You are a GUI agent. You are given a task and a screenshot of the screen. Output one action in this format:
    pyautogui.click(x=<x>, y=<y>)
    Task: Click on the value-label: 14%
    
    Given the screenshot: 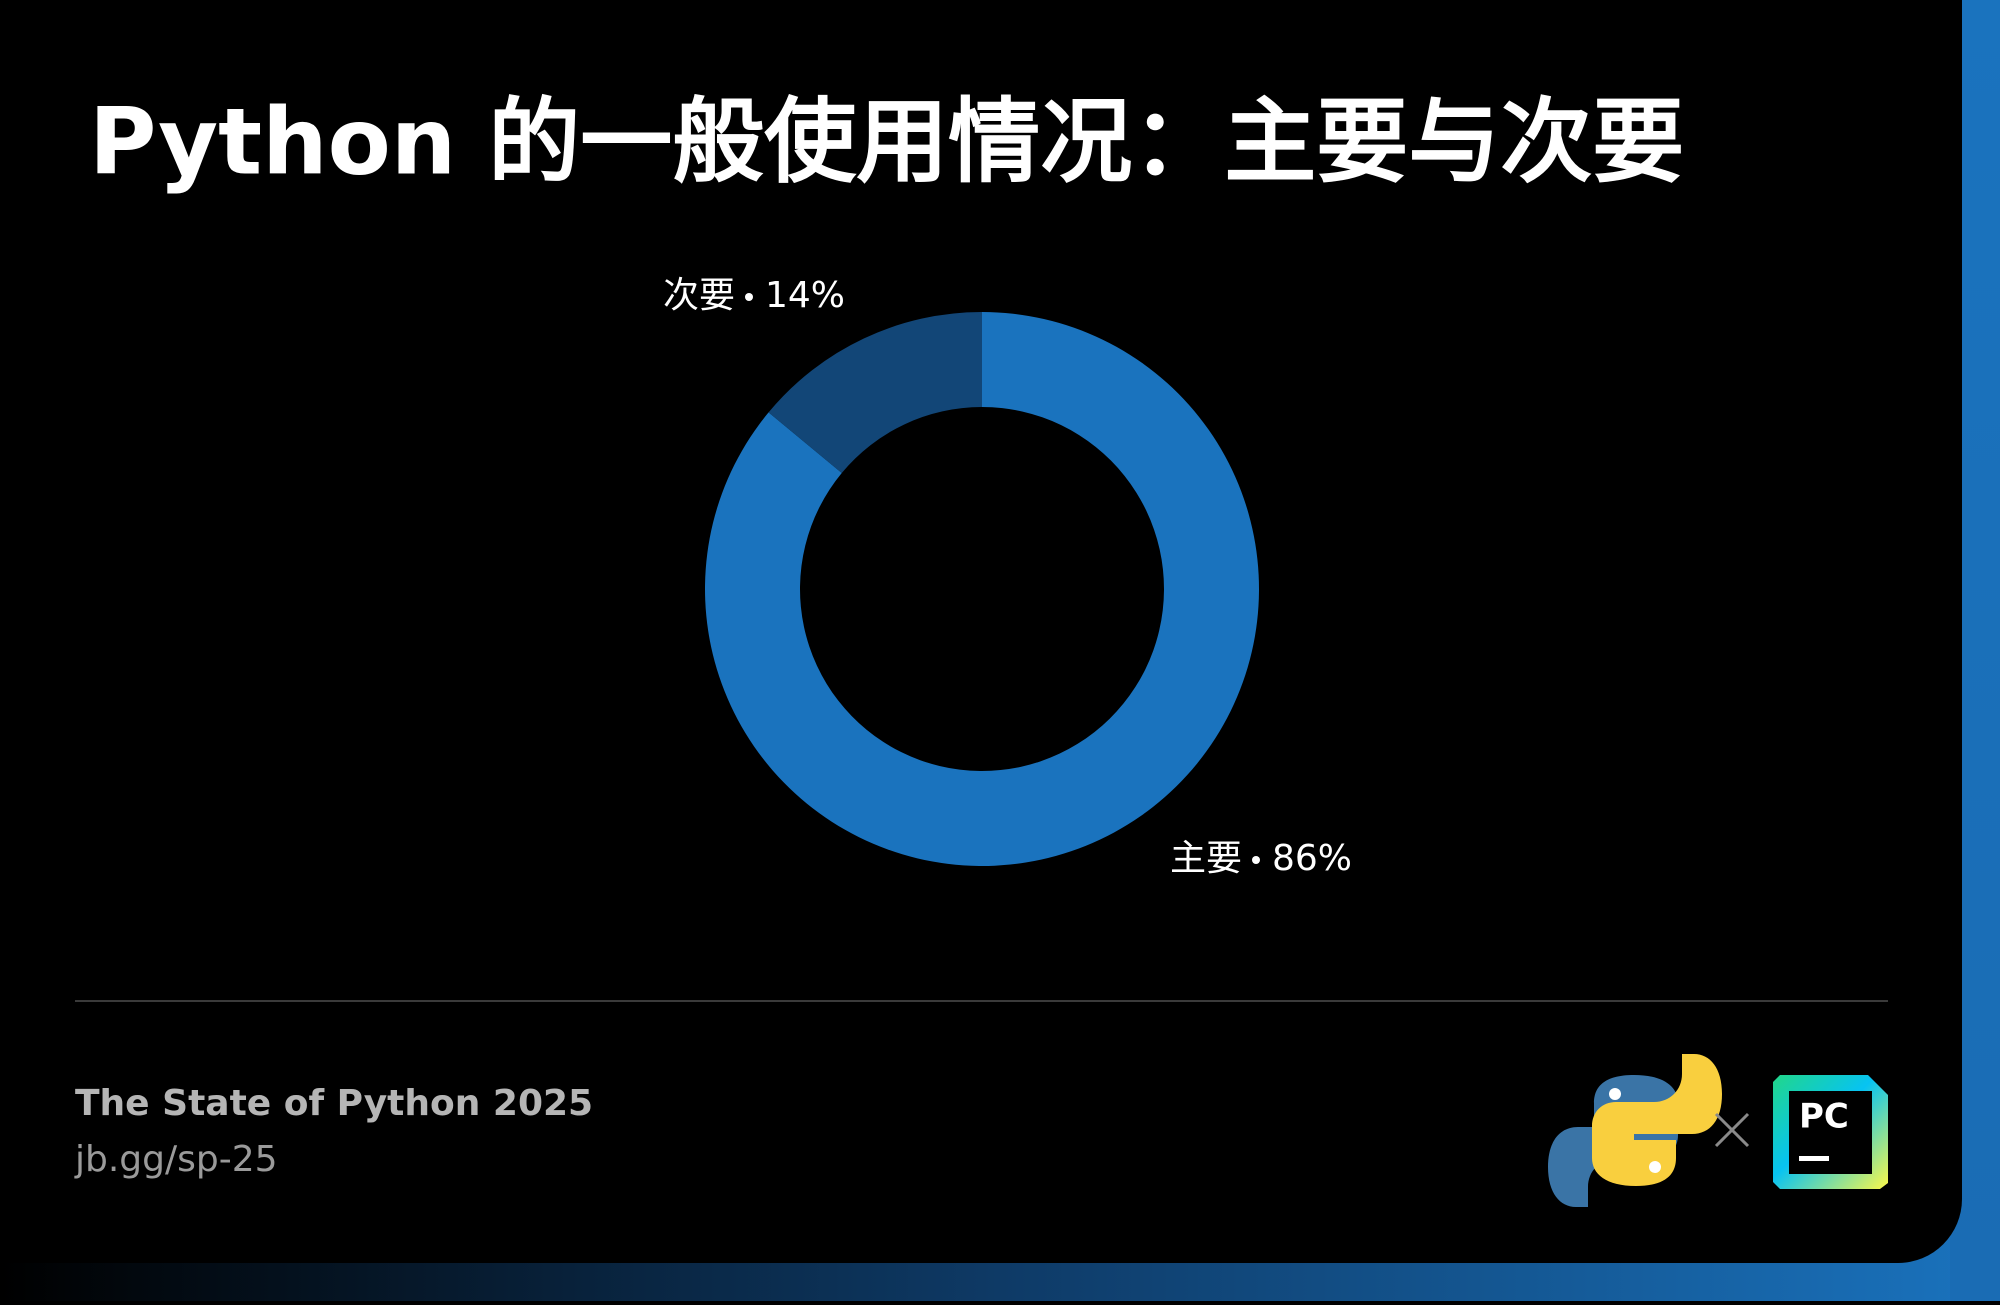 What is the action you would take?
    pyautogui.click(x=805, y=295)
    